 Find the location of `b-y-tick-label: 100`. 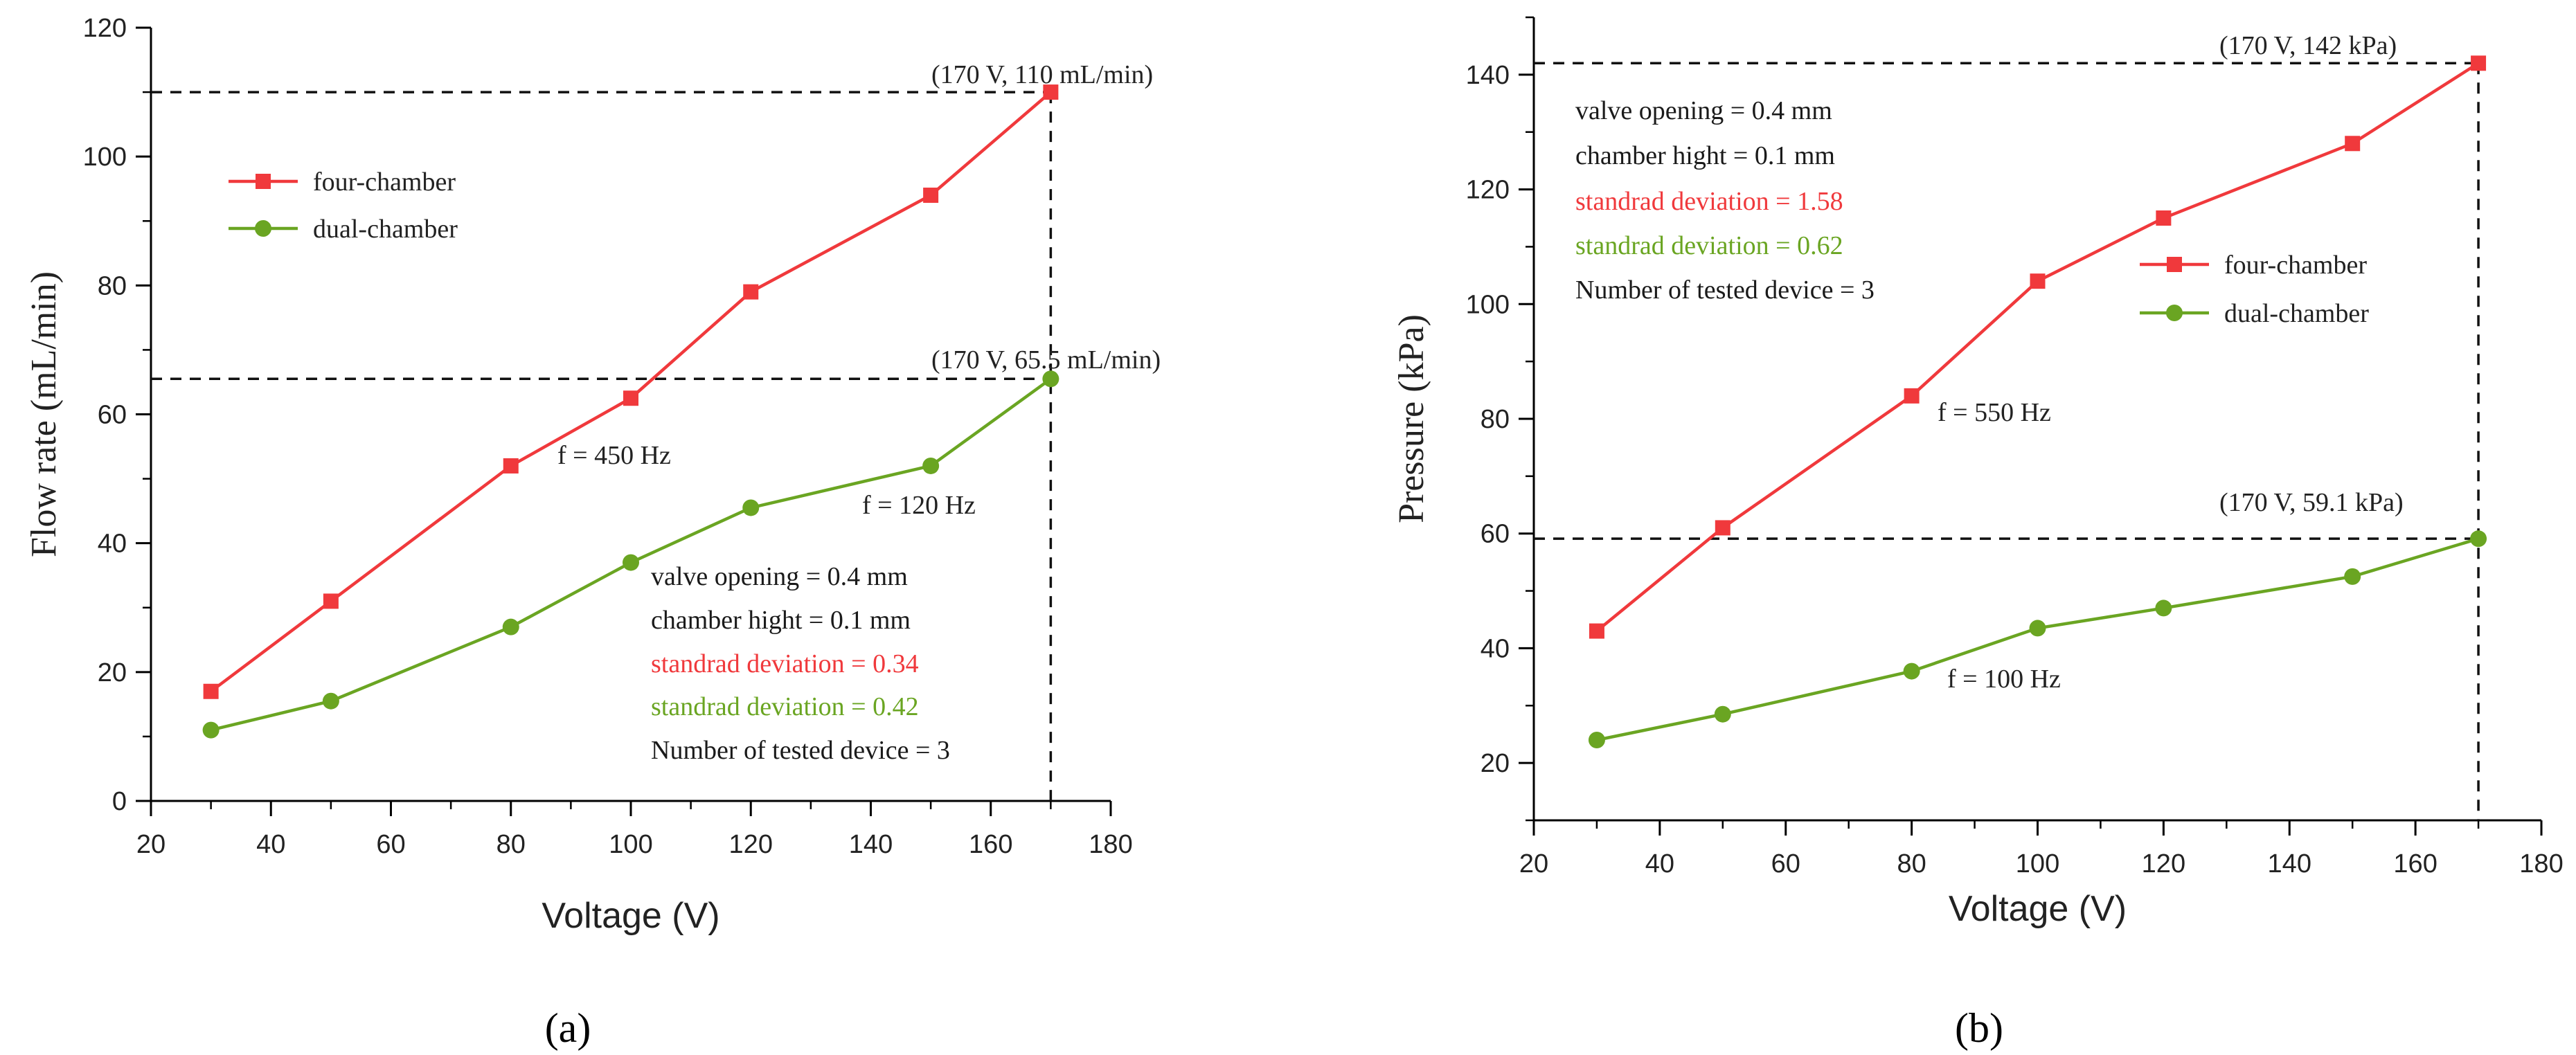

b-y-tick-label: 100 is located at coordinates (1488, 304).